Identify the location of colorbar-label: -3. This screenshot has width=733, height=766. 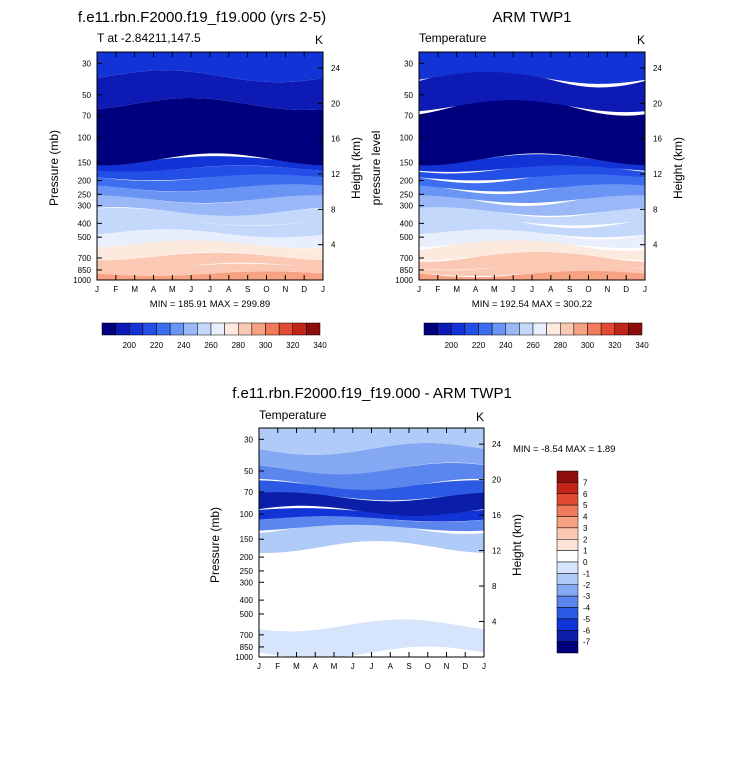
(587, 596).